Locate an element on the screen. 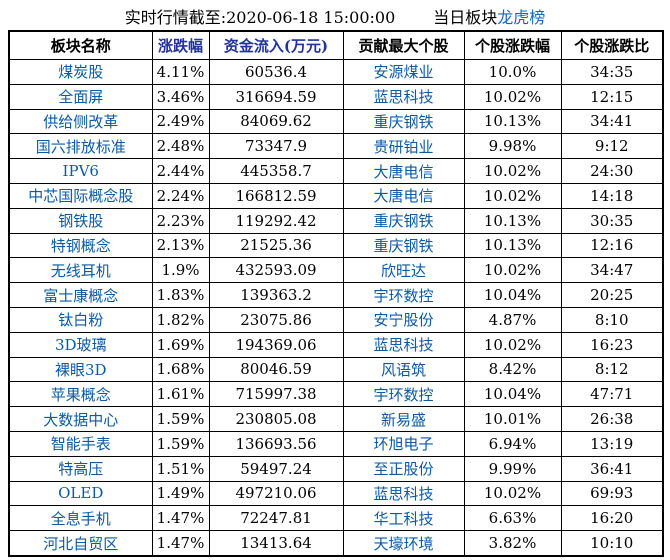 Image resolution: width=670 pixels, height=560 pixels. table-row: 煤炭股 4.11% 60536.4 安源煤业 10.0% 34:35 is located at coordinates (336, 72).